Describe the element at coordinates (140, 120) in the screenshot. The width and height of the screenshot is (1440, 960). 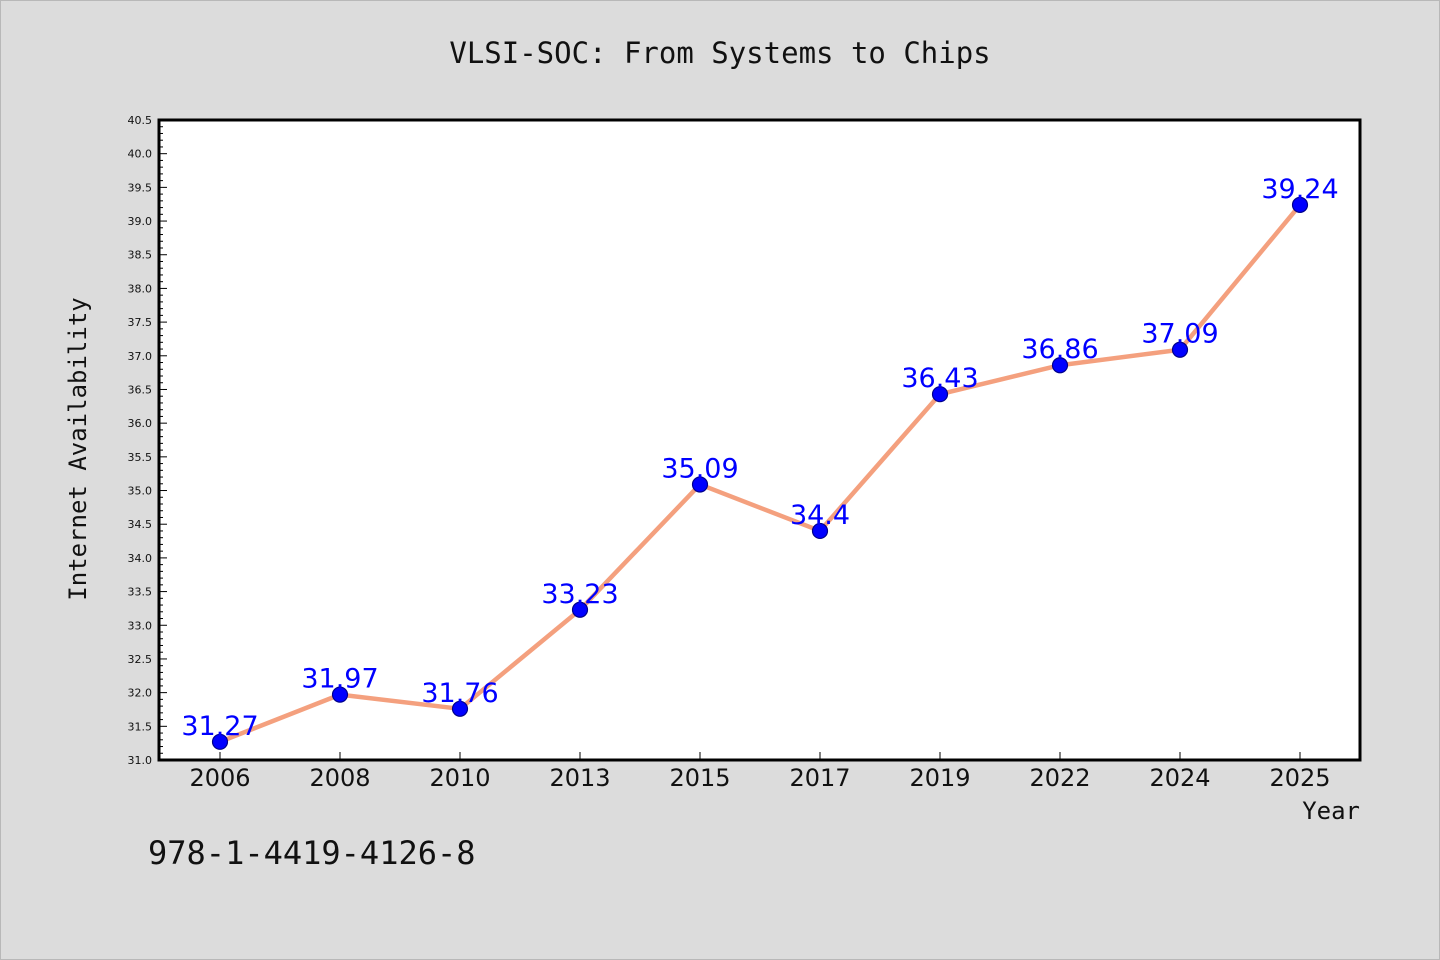
I see `y-tick-label: 40.5` at that location.